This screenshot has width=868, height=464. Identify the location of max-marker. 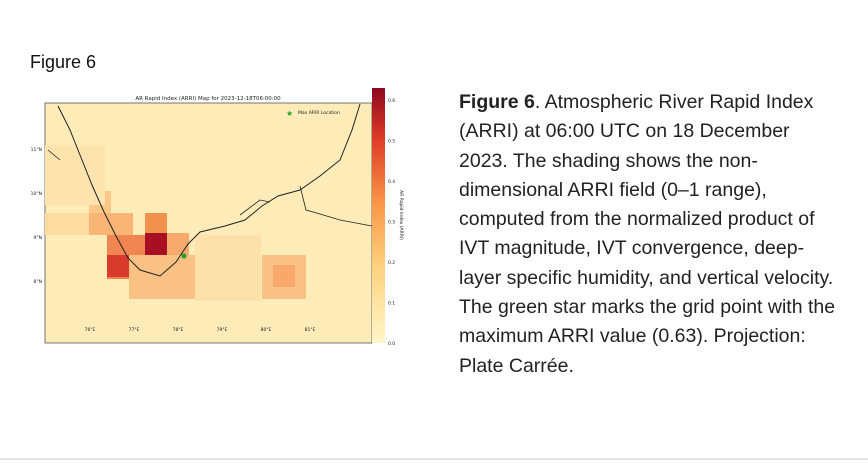
(184, 256).